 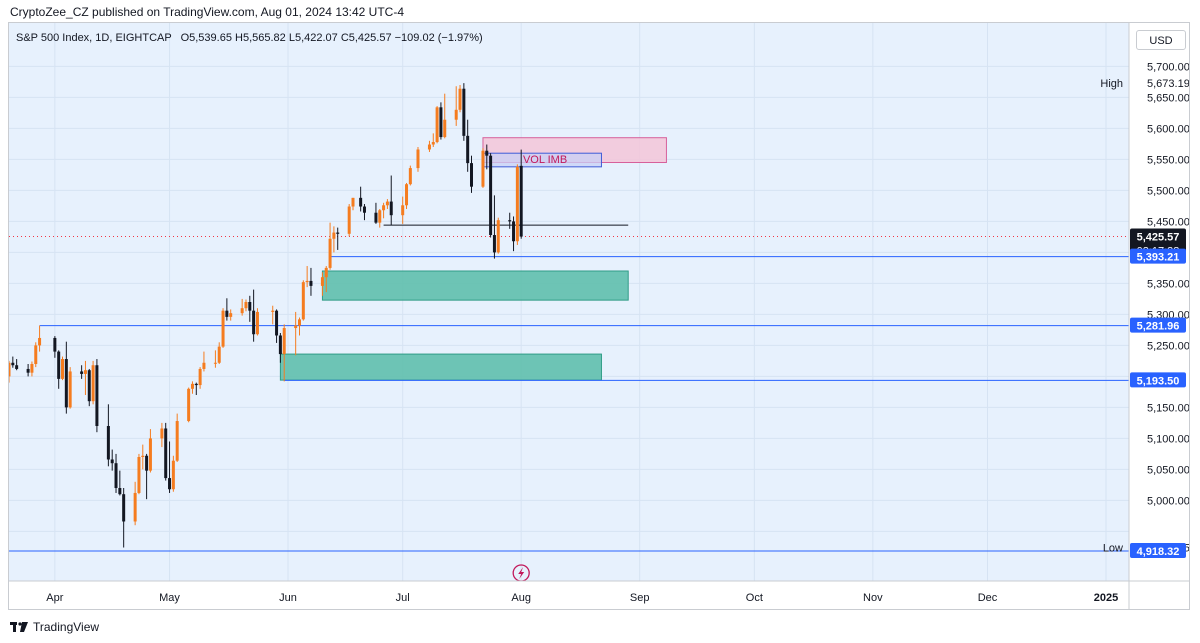 I want to click on price-tick-label: 5,500.00, so click(x=1168, y=191).